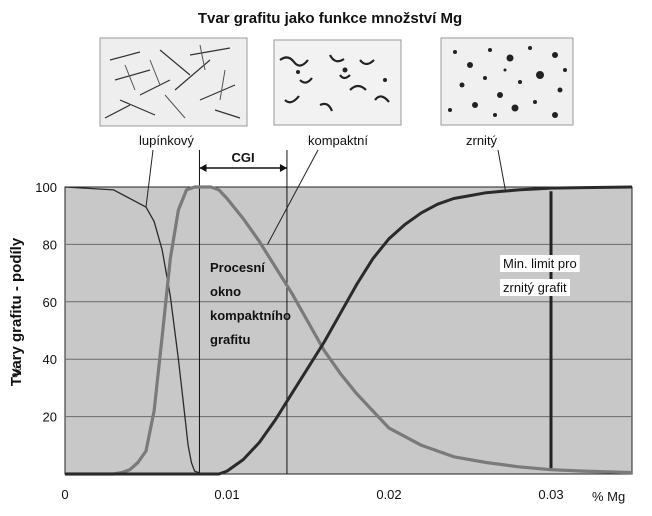 Image resolution: width=652 pixels, height=516 pixels. What do you see at coordinates (50, 244) in the screenshot?
I see `y-tick-label: 80` at bounding box center [50, 244].